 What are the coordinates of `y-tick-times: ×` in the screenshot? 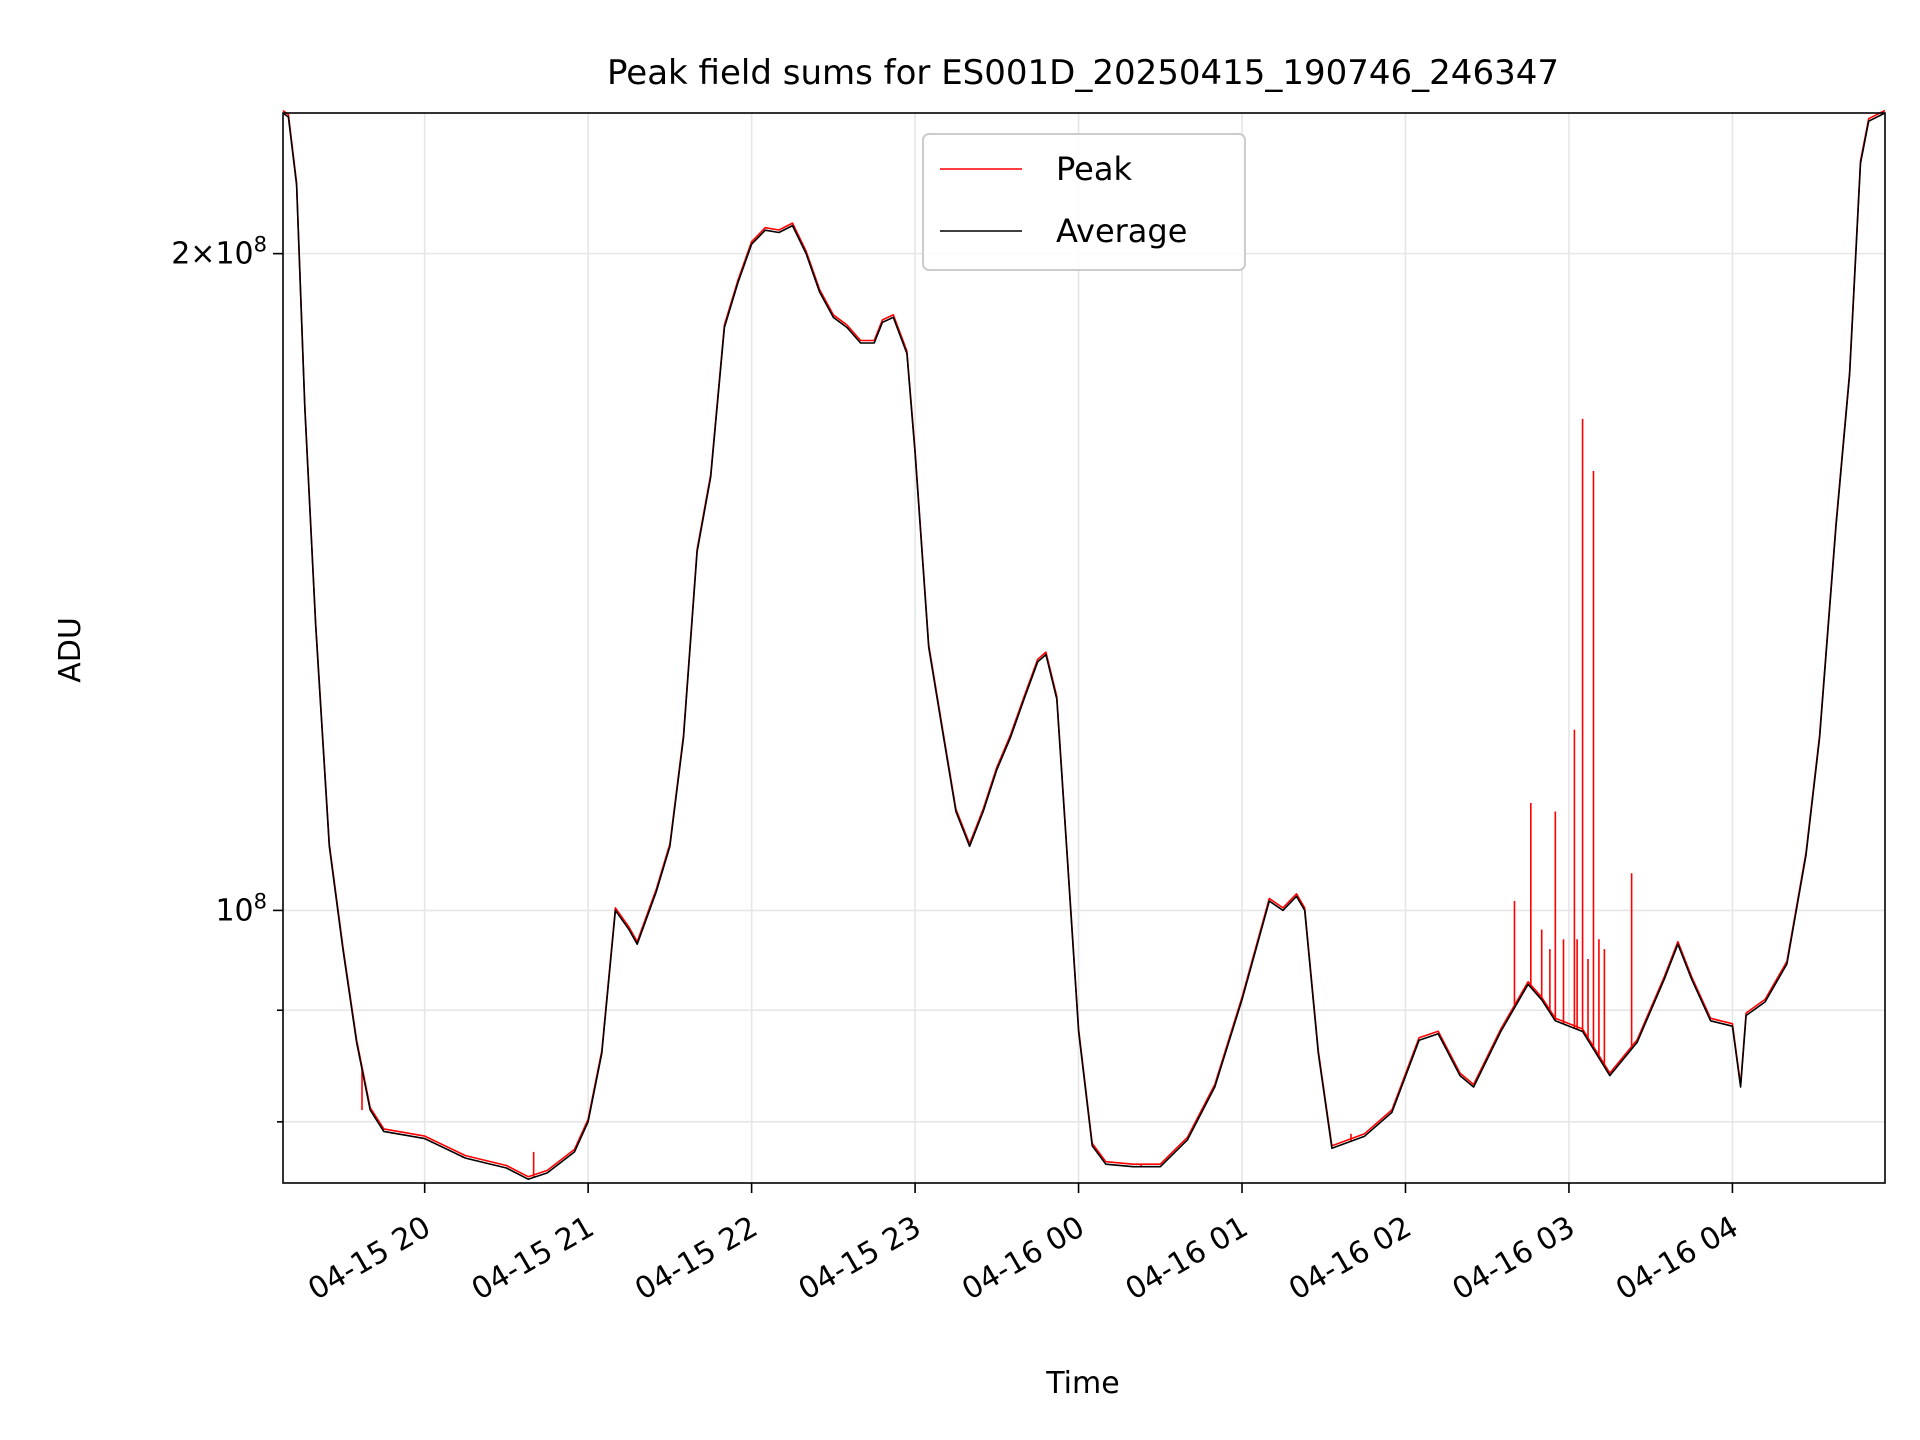 It's located at (202, 254).